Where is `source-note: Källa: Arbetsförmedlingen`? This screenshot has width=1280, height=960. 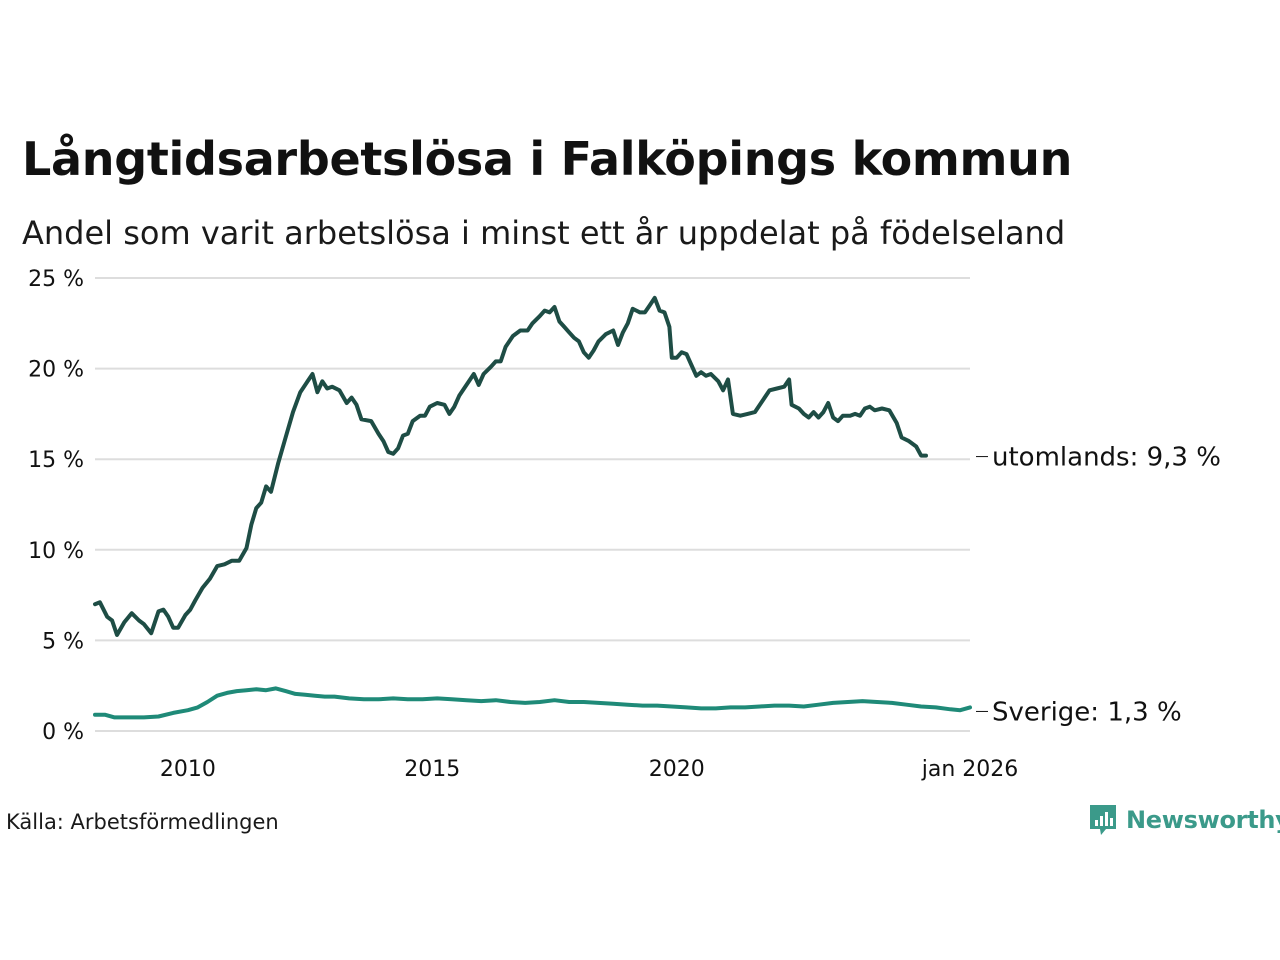 source-note: Källa: Arbetsförmedlingen is located at coordinates (142, 822).